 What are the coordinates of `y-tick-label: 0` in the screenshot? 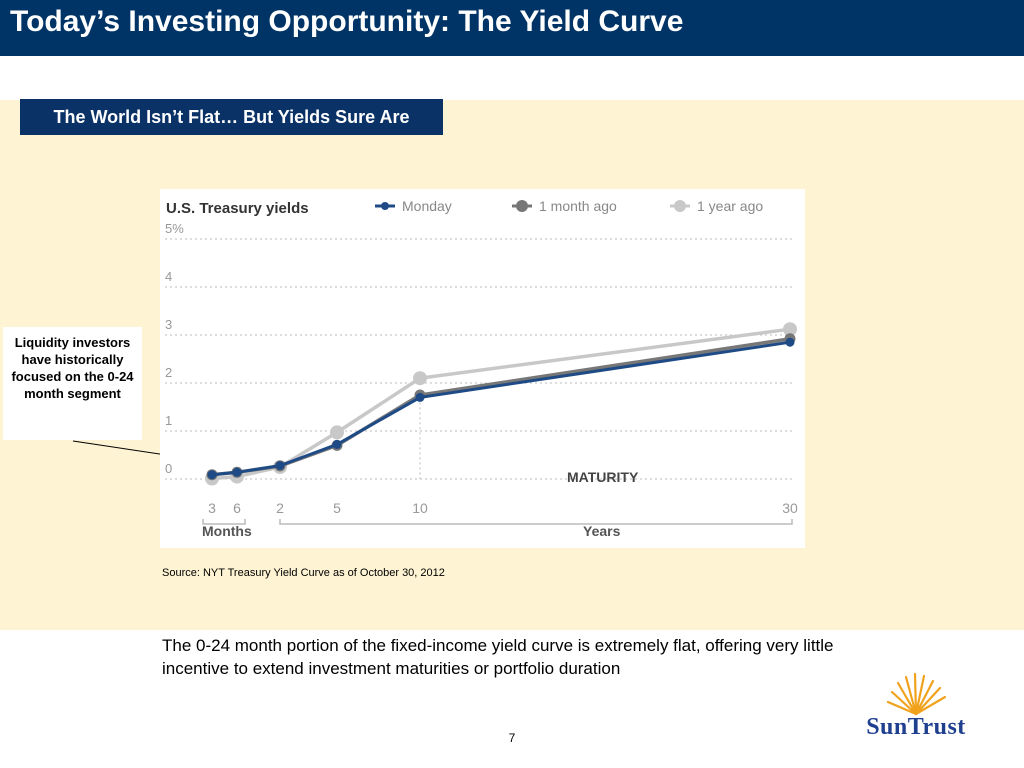 It's located at (168, 468).